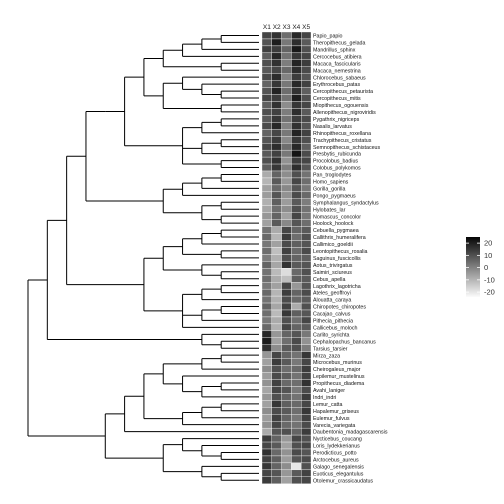 This screenshot has width=504, height=504. What do you see at coordinates (335, 328) in the screenshot?
I see `row-label: Callicebus_moloch` at bounding box center [335, 328].